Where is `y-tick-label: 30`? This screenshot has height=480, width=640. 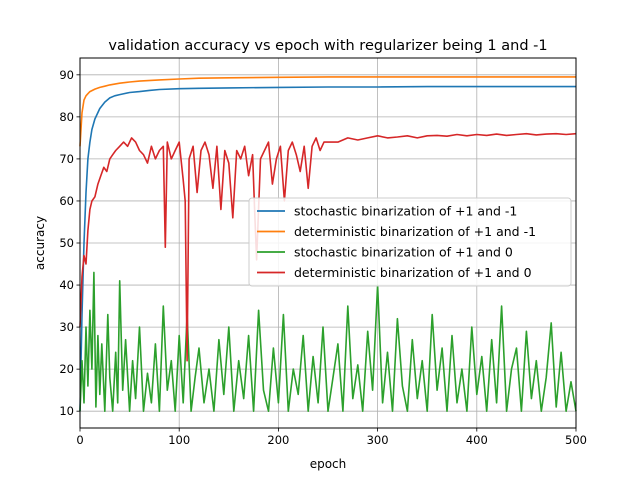
y-tick-label: 30 is located at coordinates (66, 327).